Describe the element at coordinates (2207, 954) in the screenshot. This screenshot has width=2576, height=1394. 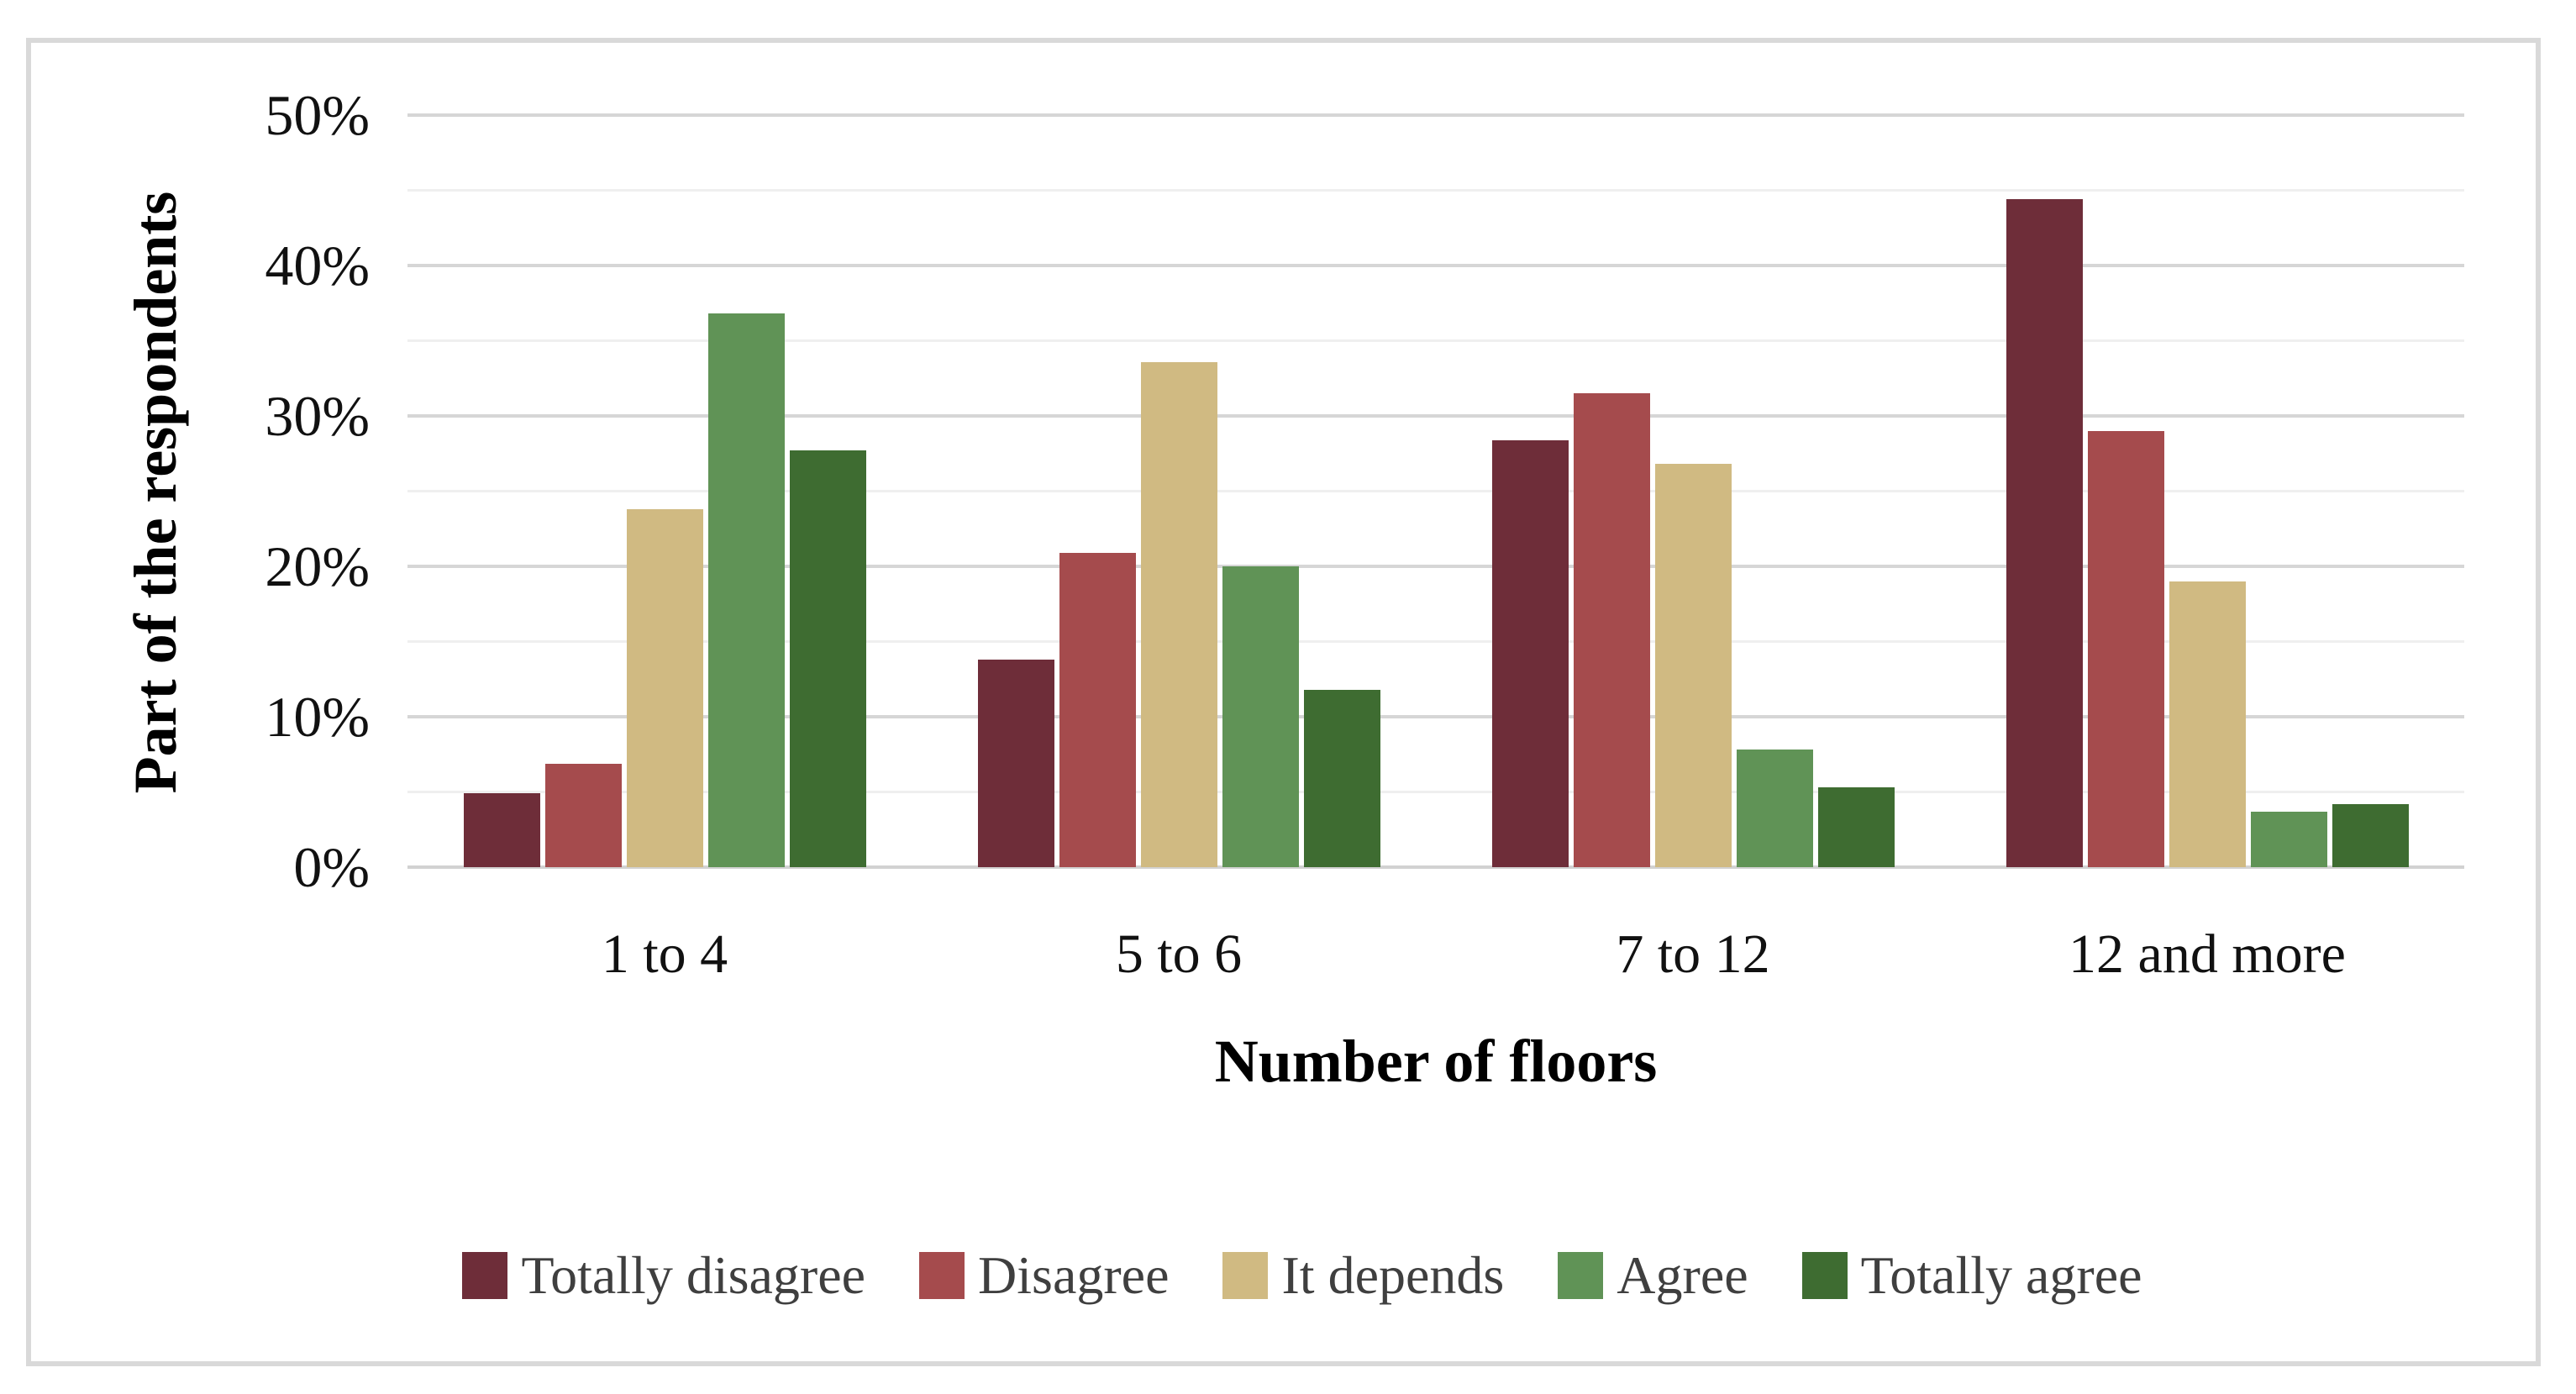
I see `category-label-12-and-more: 12 and more` at that location.